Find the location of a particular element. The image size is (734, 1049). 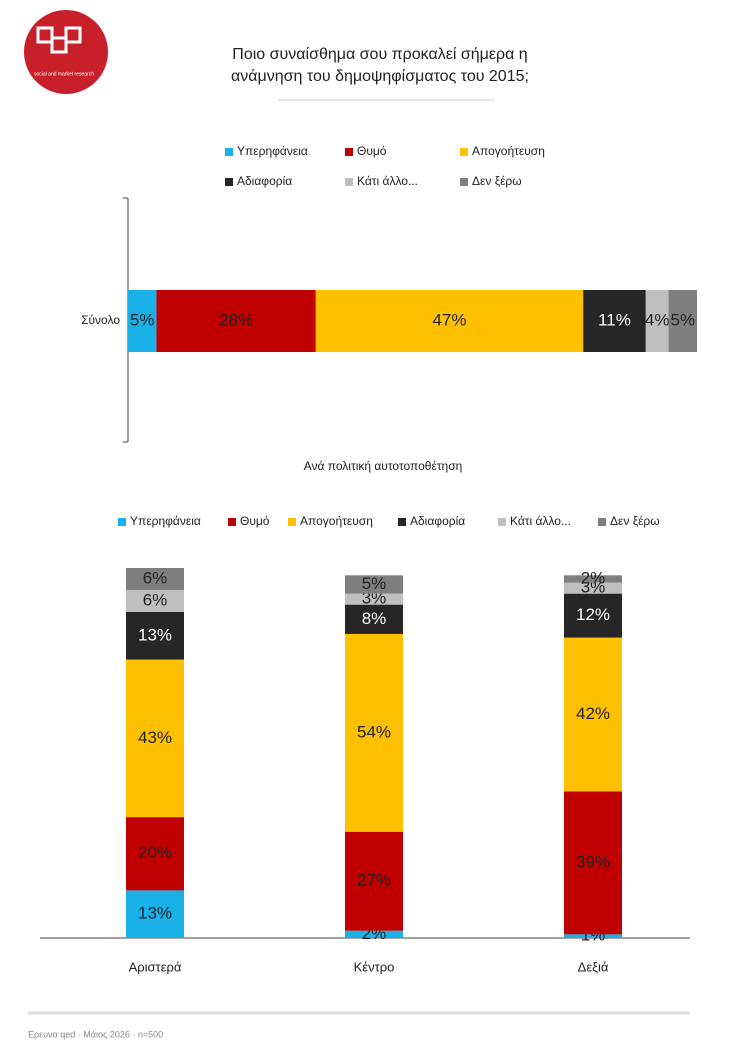

footer: Ερευνα qed · Μάιος 2026 · n=500 is located at coordinates (95, 1034).